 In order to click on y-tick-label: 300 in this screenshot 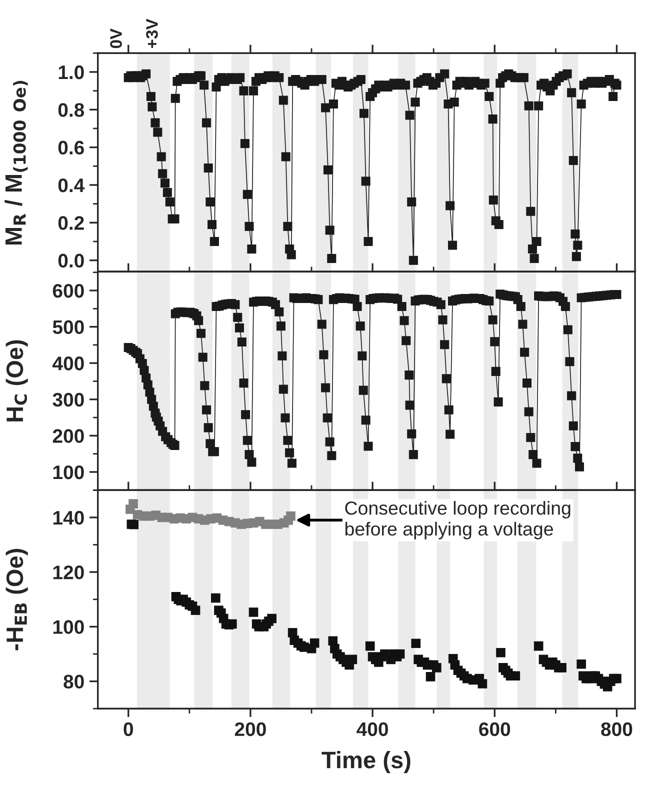, I will do `click(68, 399)`.